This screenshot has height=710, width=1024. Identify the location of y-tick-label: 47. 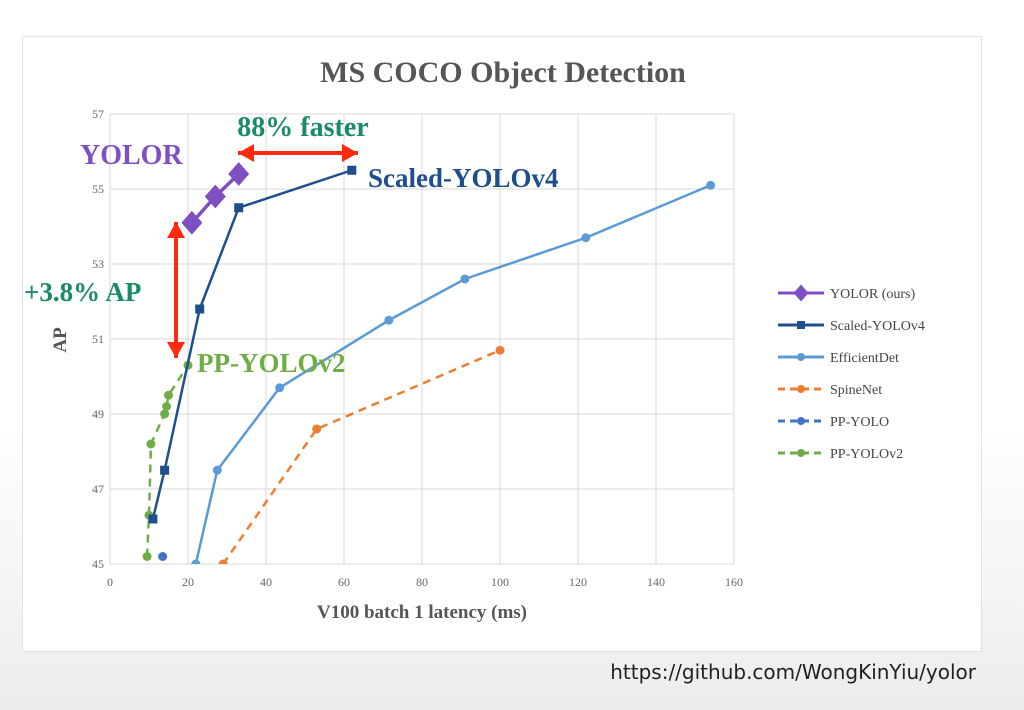
(98, 489).